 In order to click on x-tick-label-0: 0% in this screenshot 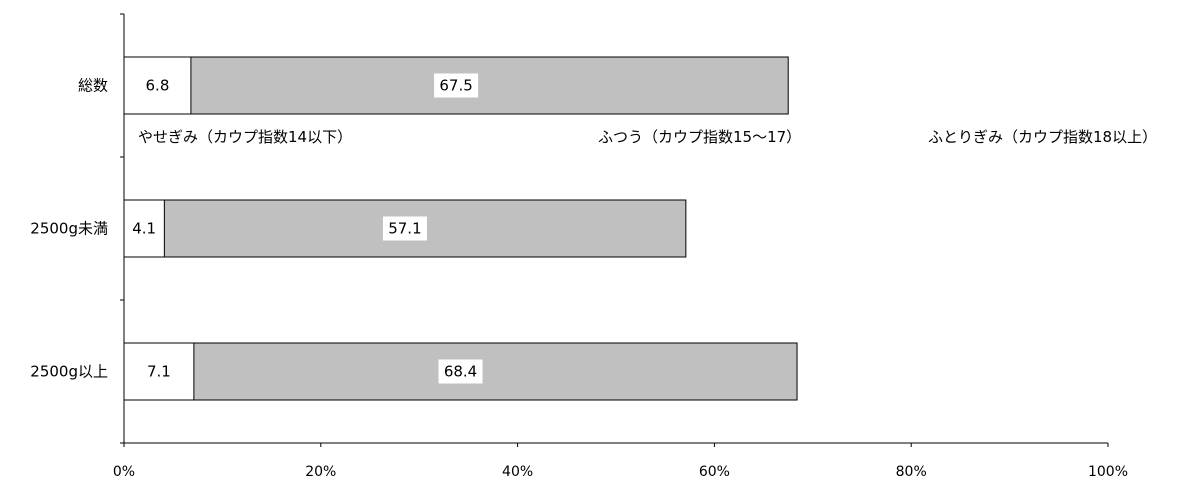, I will do `click(124, 472)`.